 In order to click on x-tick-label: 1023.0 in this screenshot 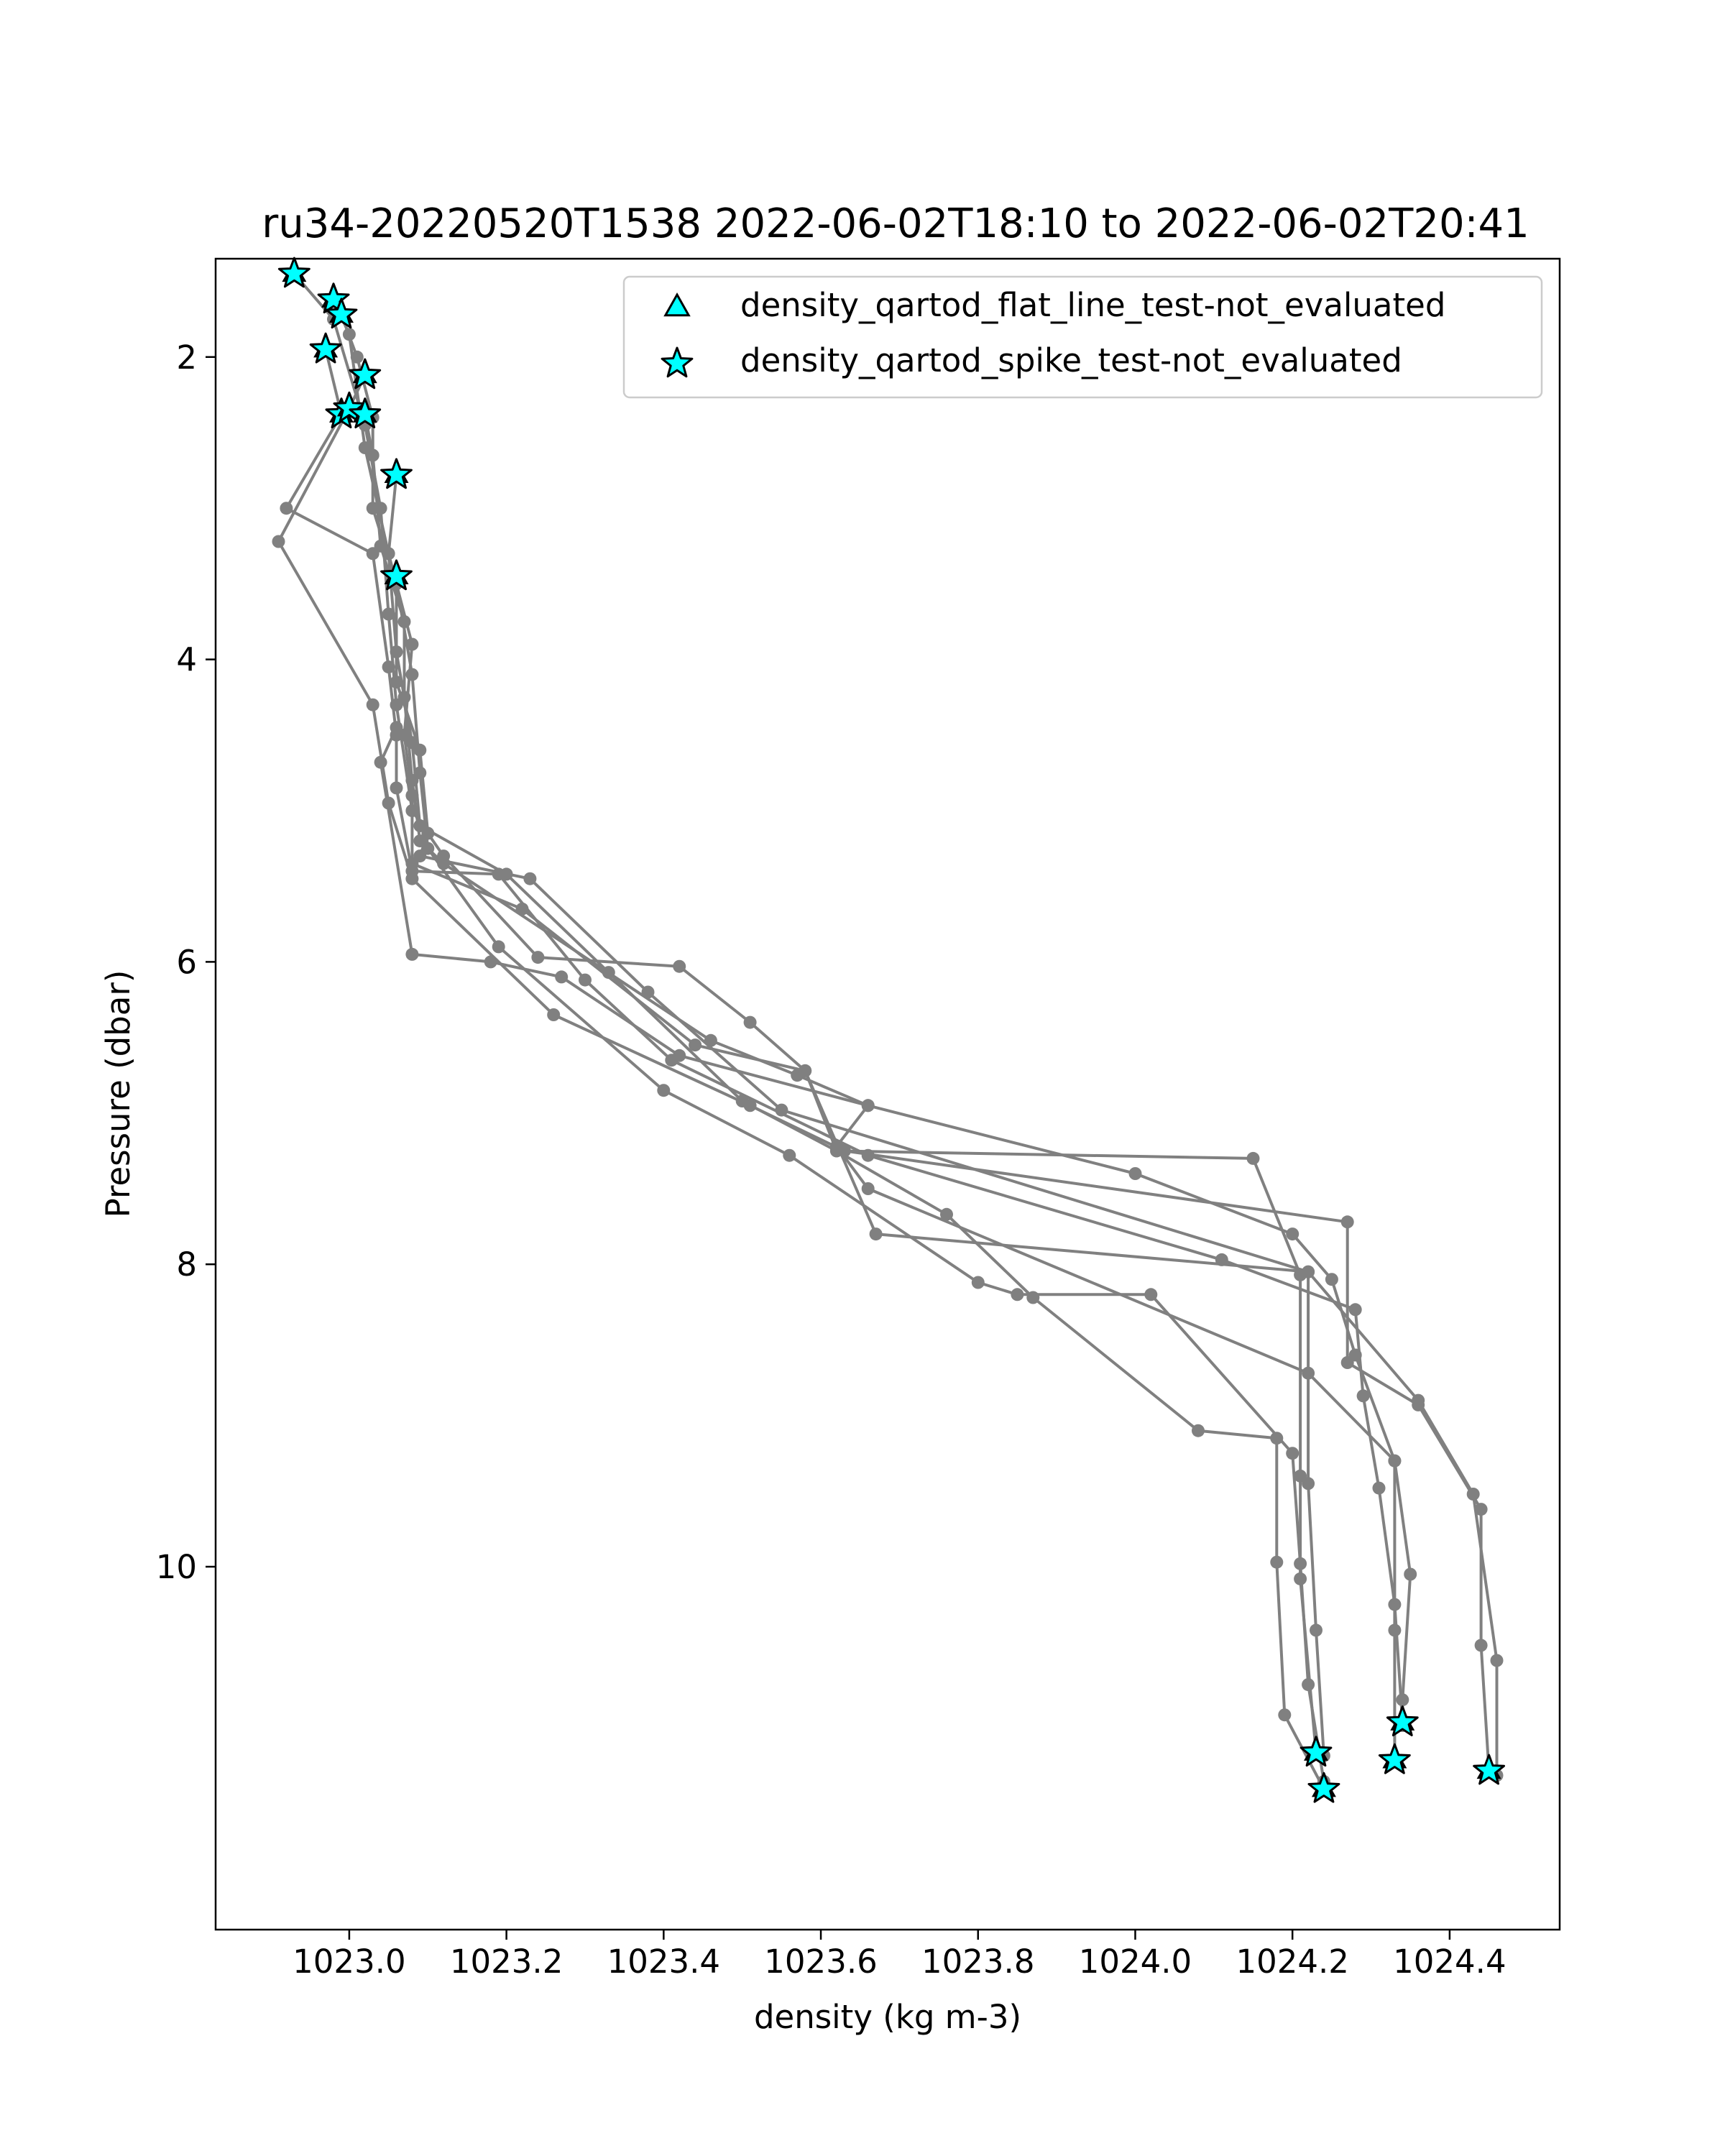, I will do `click(349, 1962)`.